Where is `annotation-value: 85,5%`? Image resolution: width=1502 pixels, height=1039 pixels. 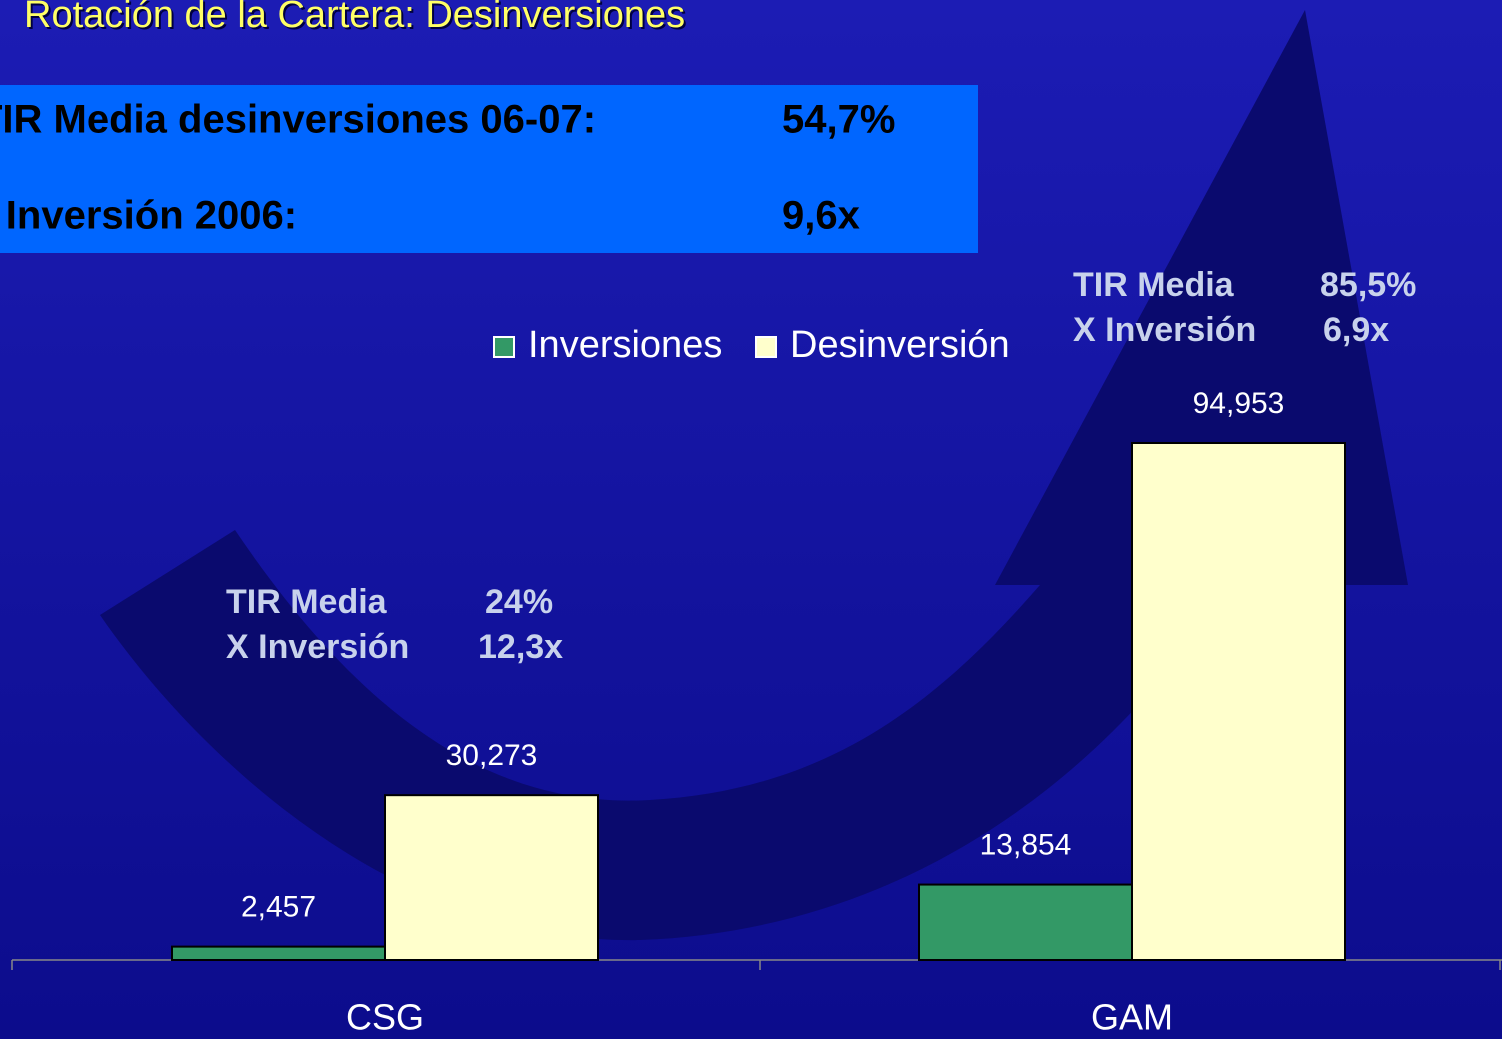 annotation-value: 85,5% is located at coordinates (1368, 285).